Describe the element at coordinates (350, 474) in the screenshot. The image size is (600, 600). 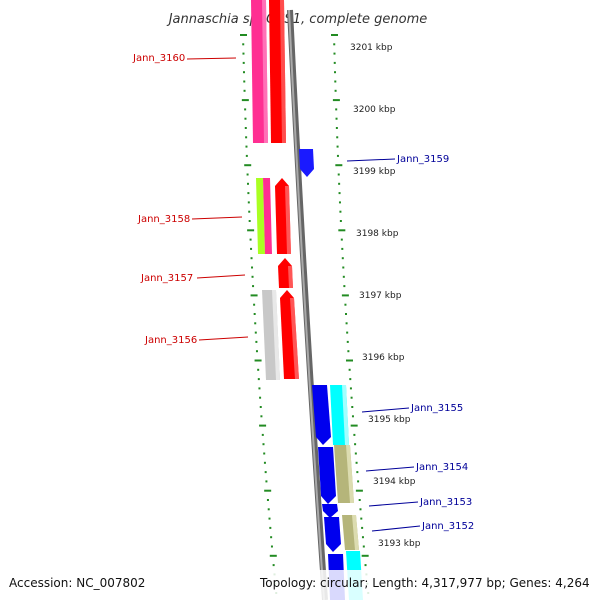
I see `gene-block-khaki-shade` at that location.